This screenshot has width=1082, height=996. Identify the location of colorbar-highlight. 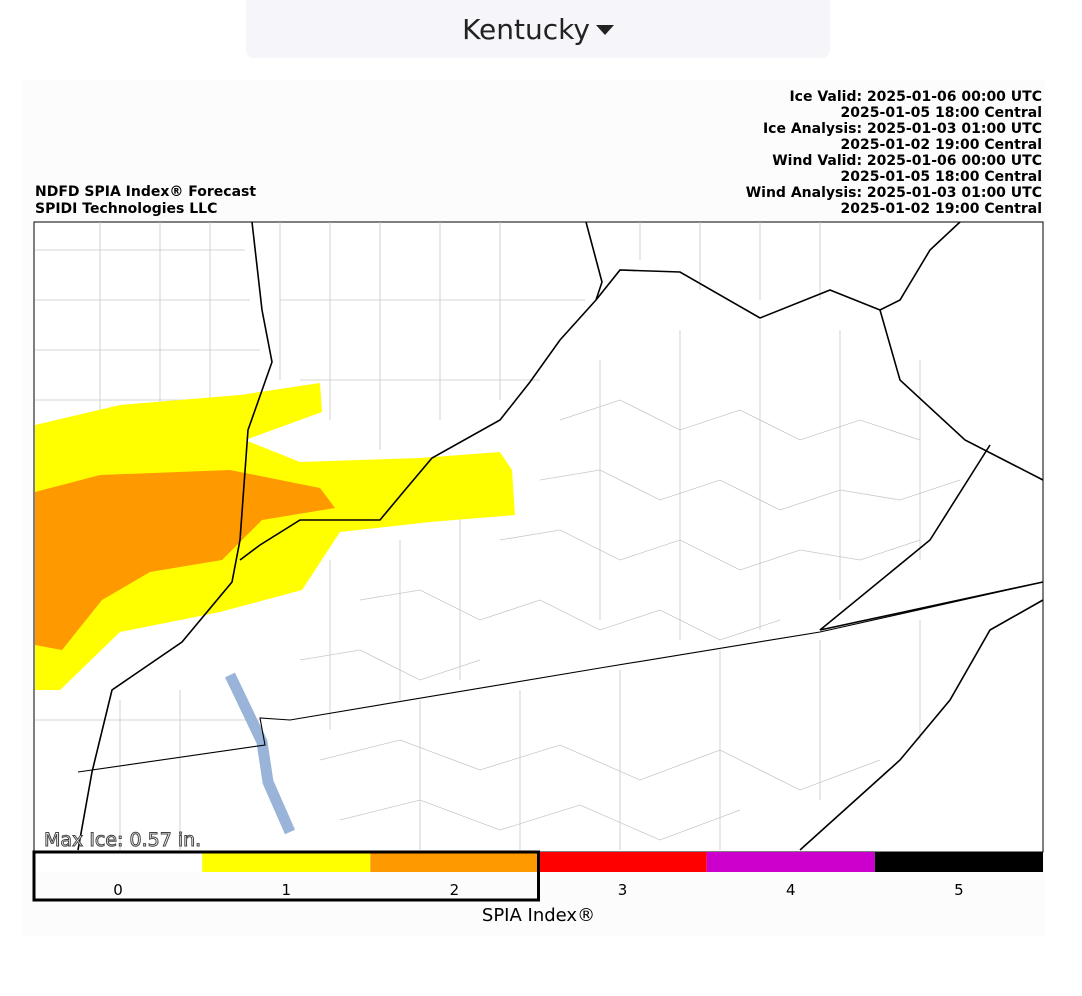
(286, 876).